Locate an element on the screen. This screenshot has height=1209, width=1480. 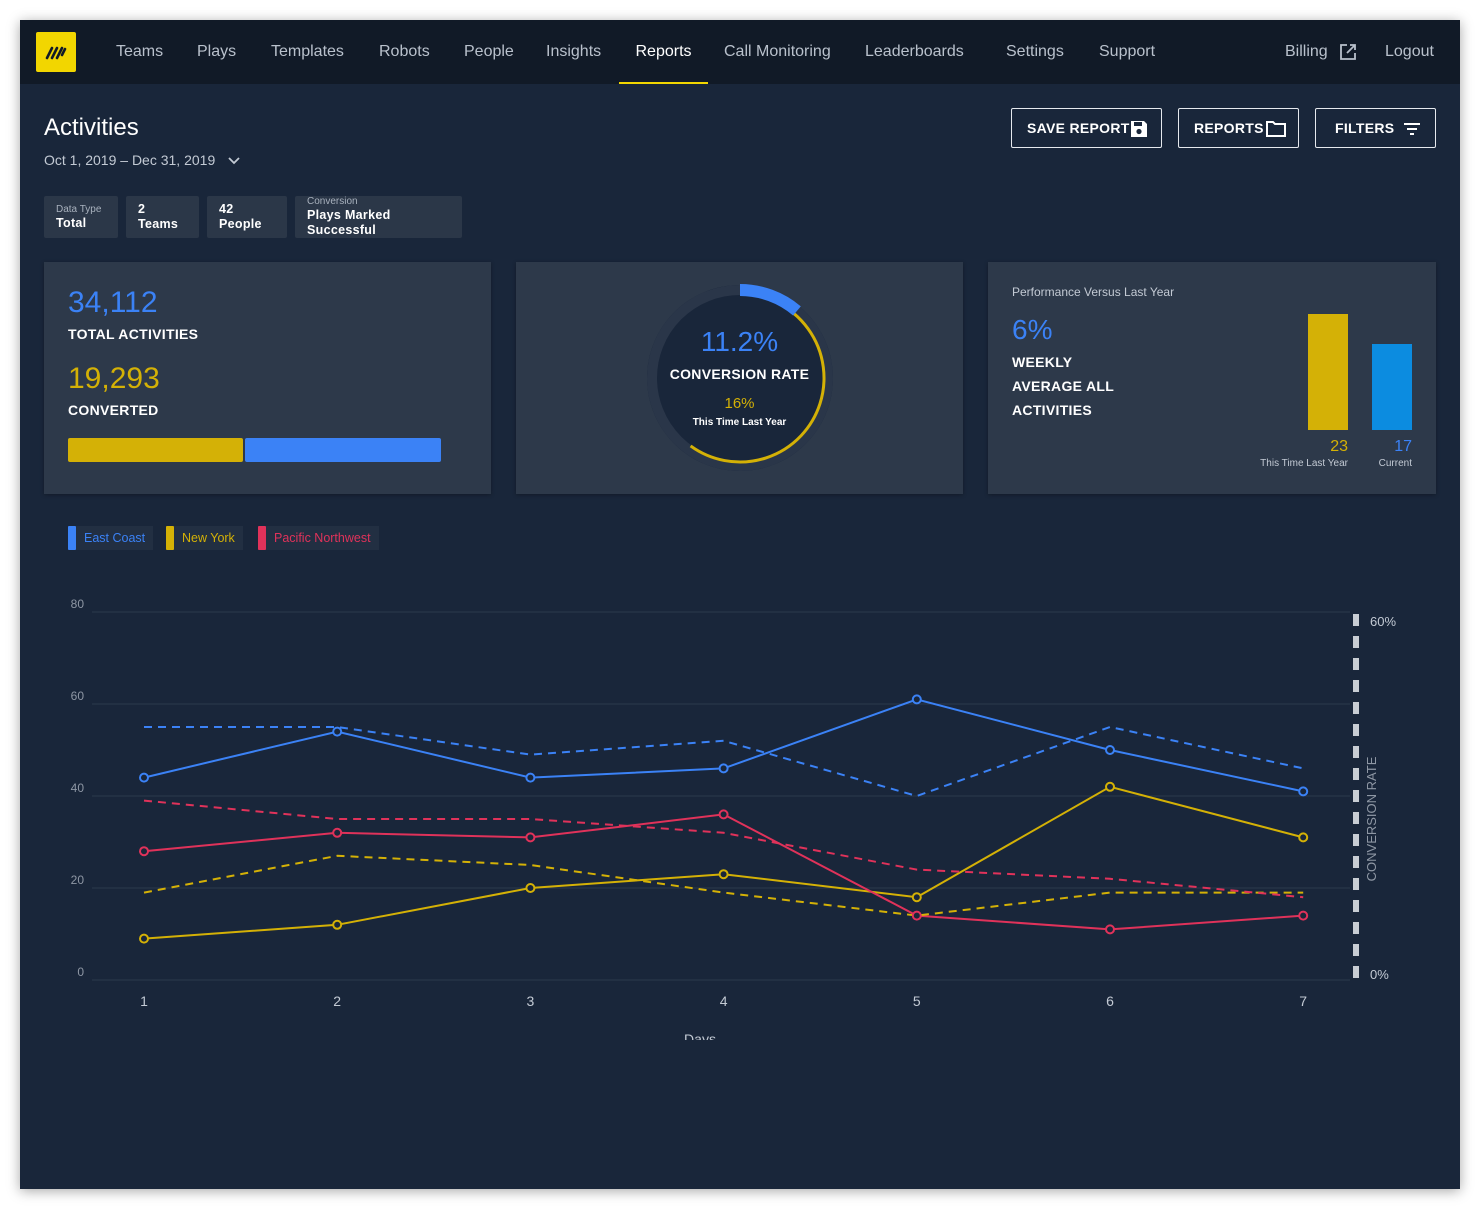
legend-east-coast-label: East Coast is located at coordinates (115, 538).